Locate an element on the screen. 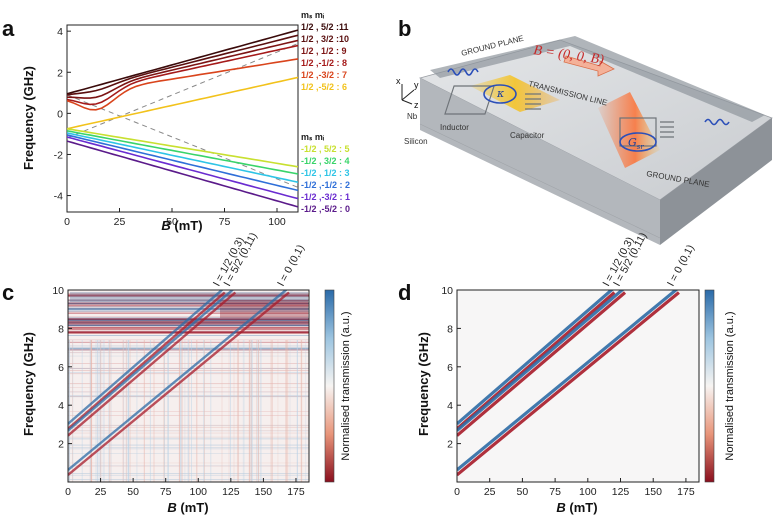  coupling-kappa-arrow is located at coordinates (500, 94).